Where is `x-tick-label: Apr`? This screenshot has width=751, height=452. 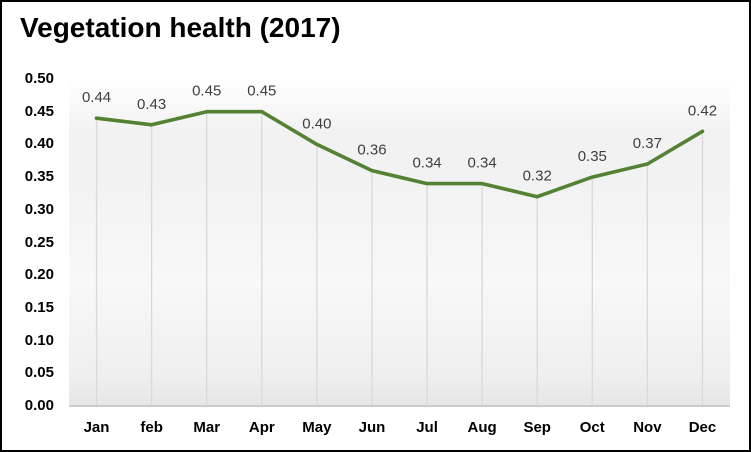
x-tick-label: Apr is located at coordinates (261, 427).